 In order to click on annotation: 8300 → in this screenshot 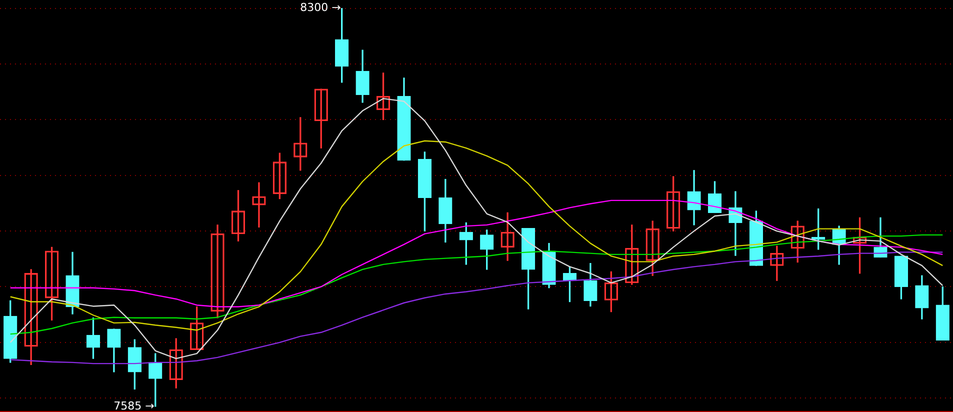, I will do `click(320, 7)`.